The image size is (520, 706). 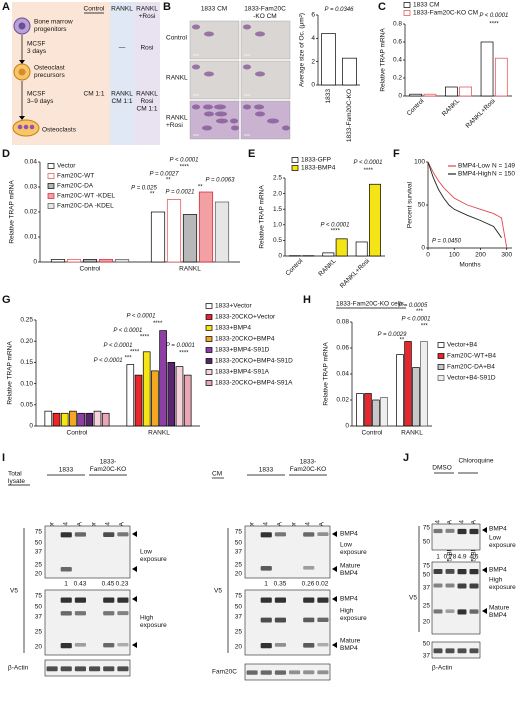 What do you see at coordinates (342, 322) in the screenshot?
I see `y-tick-label: 0.08` at bounding box center [342, 322].